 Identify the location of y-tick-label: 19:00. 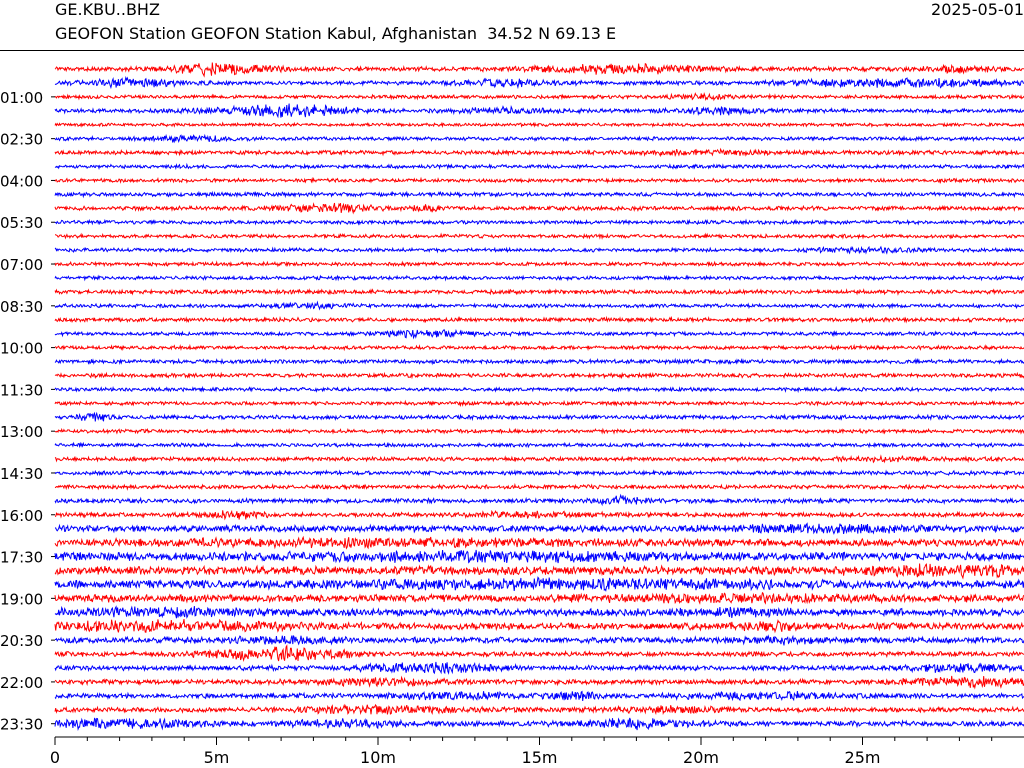
(21, 599).